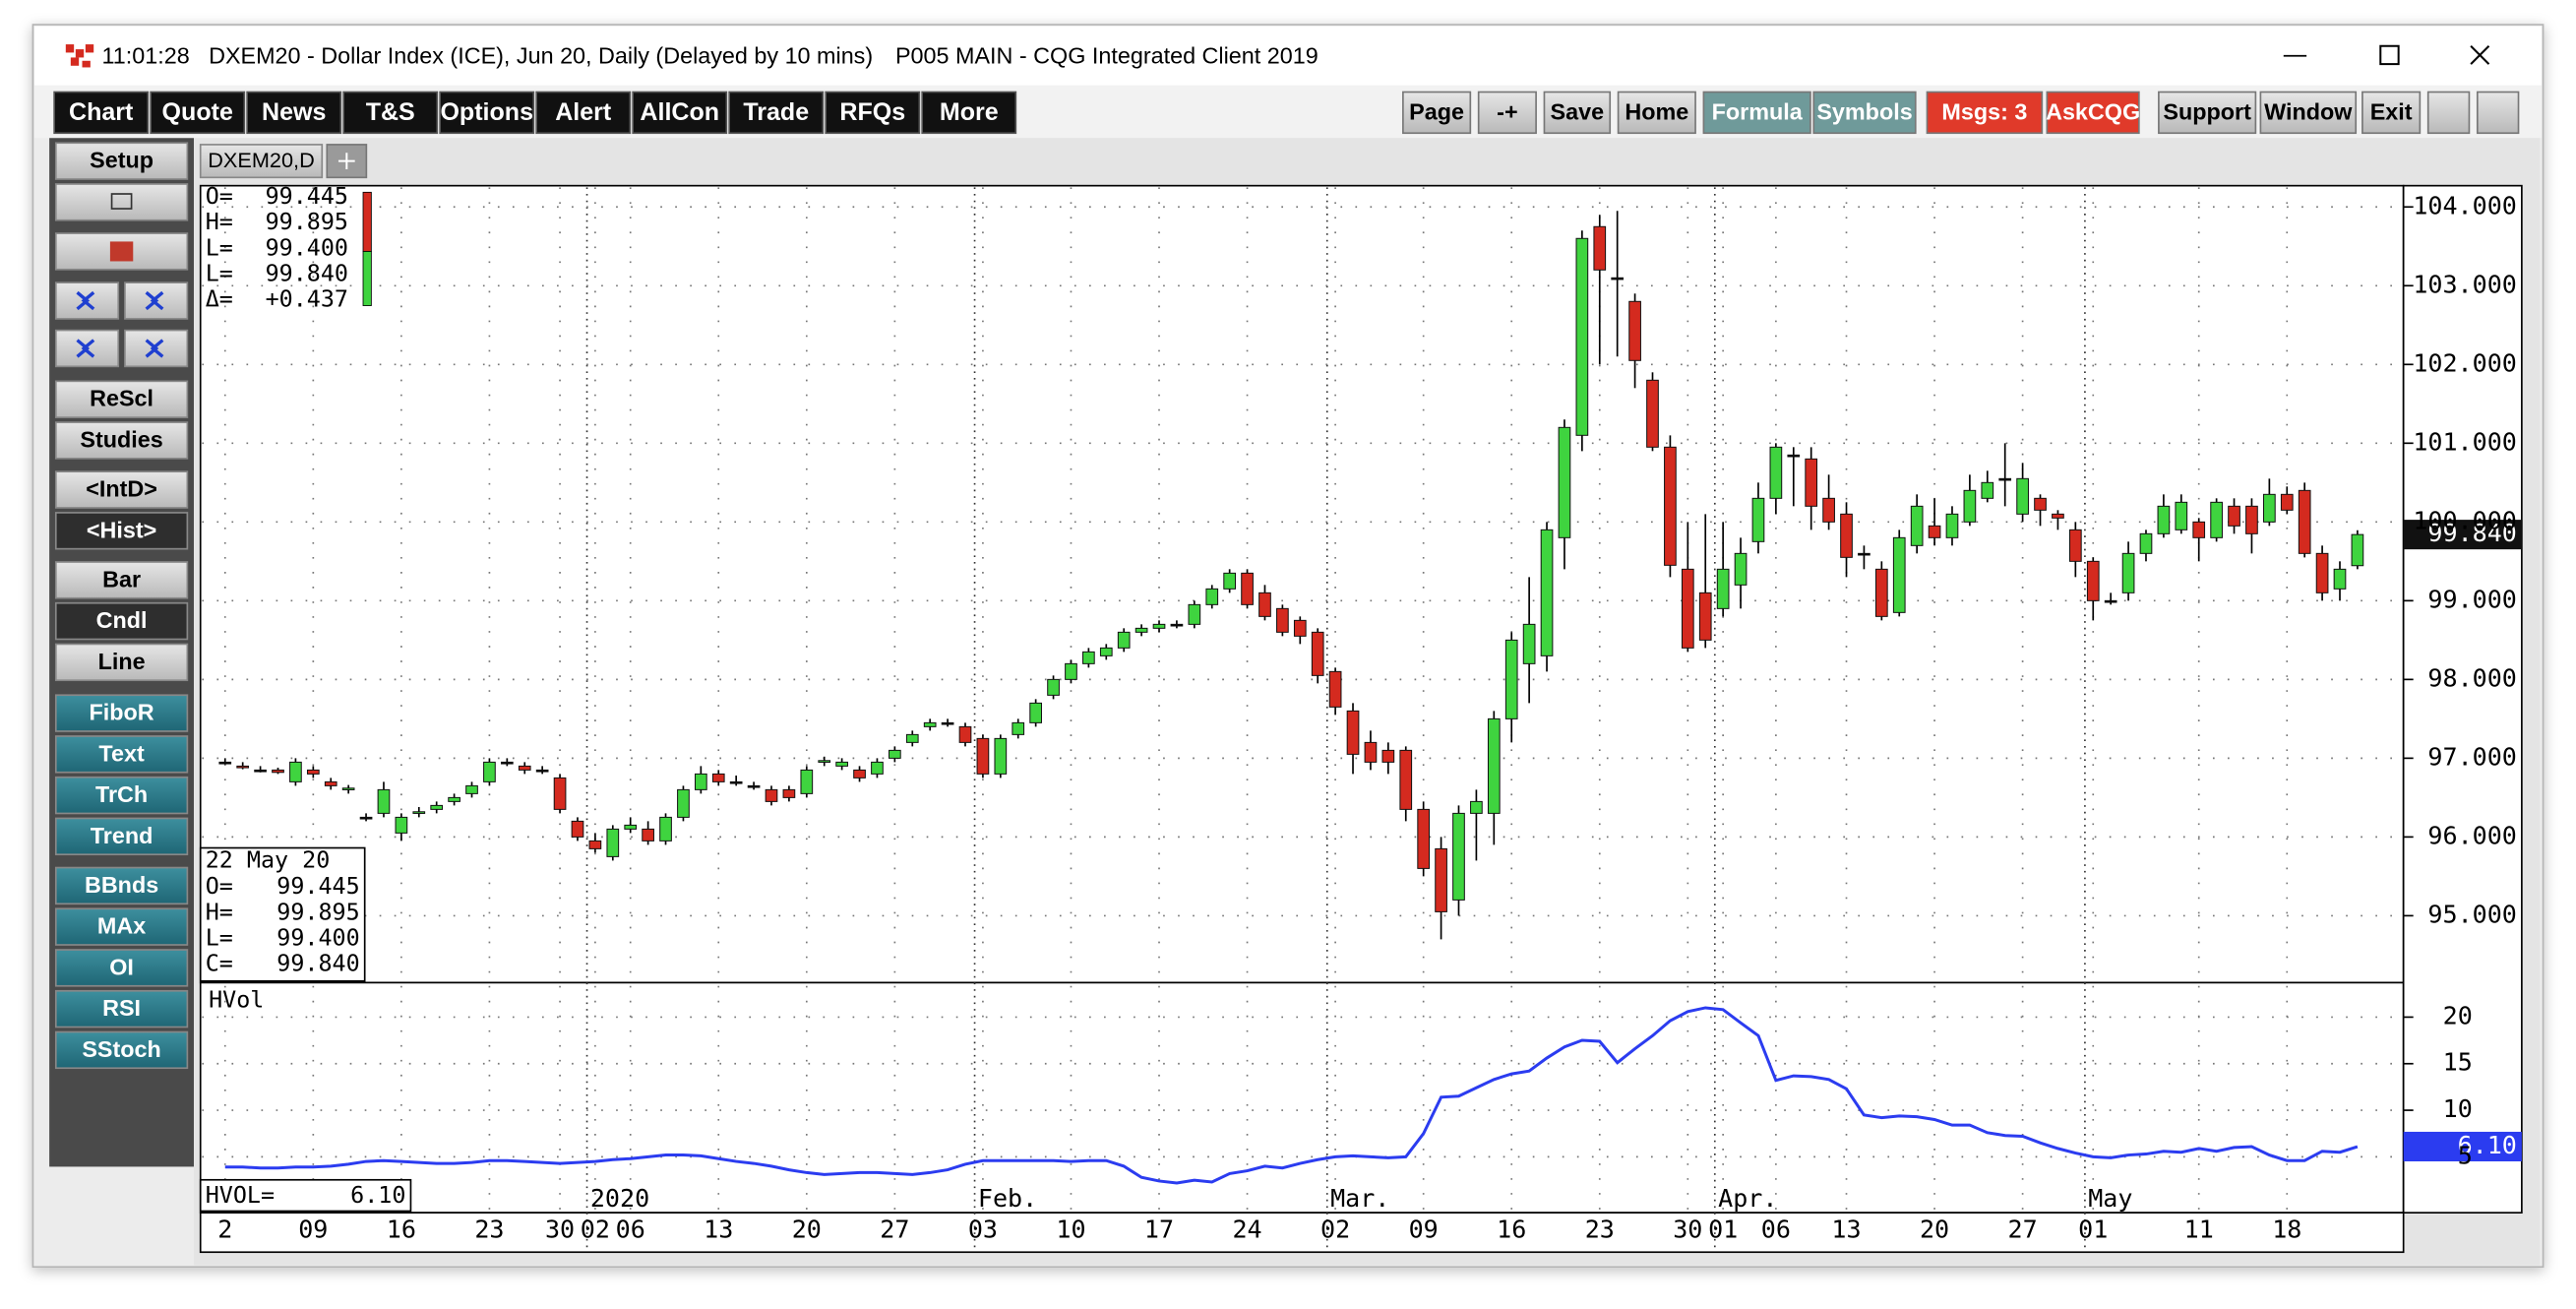  Describe the element at coordinates (1288, 56) in the screenshot. I see `title-bar` at that location.